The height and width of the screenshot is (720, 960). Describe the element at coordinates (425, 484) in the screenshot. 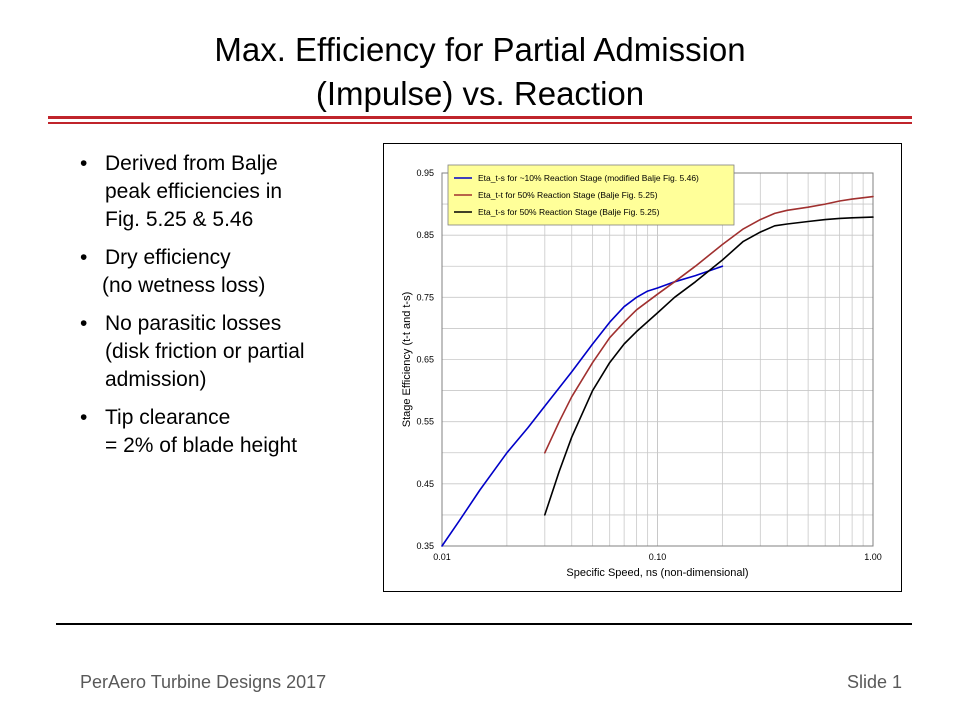

I see `y-tick-label: 0.45` at that location.